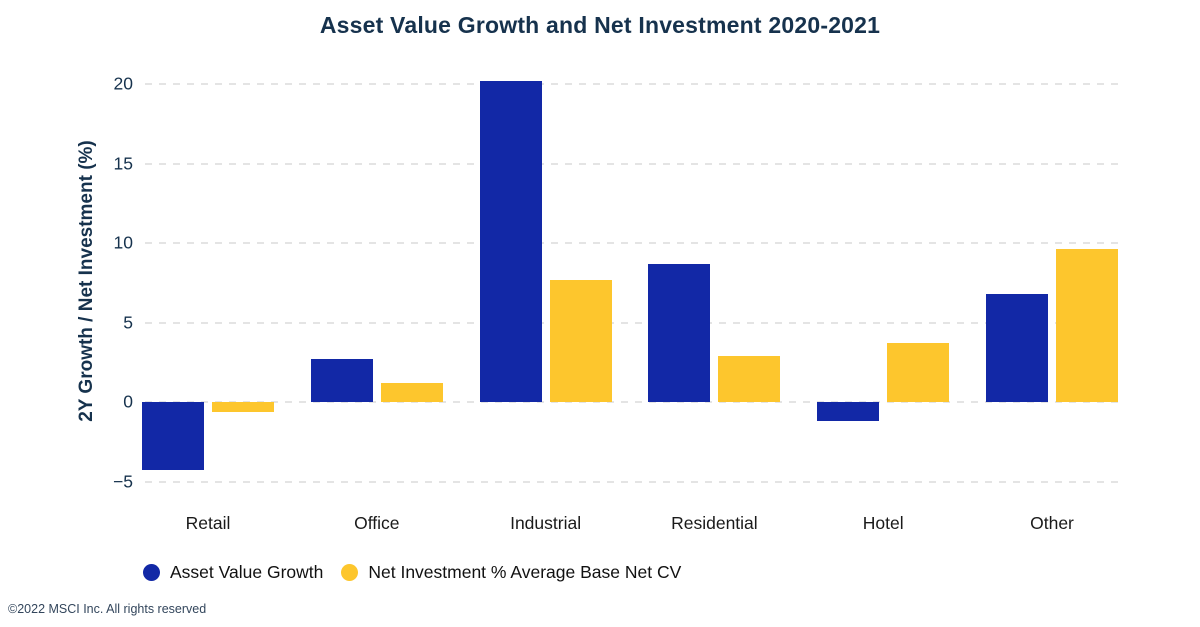  Describe the element at coordinates (151, 572) in the screenshot. I see `legend-swatch-blue-icon` at that location.